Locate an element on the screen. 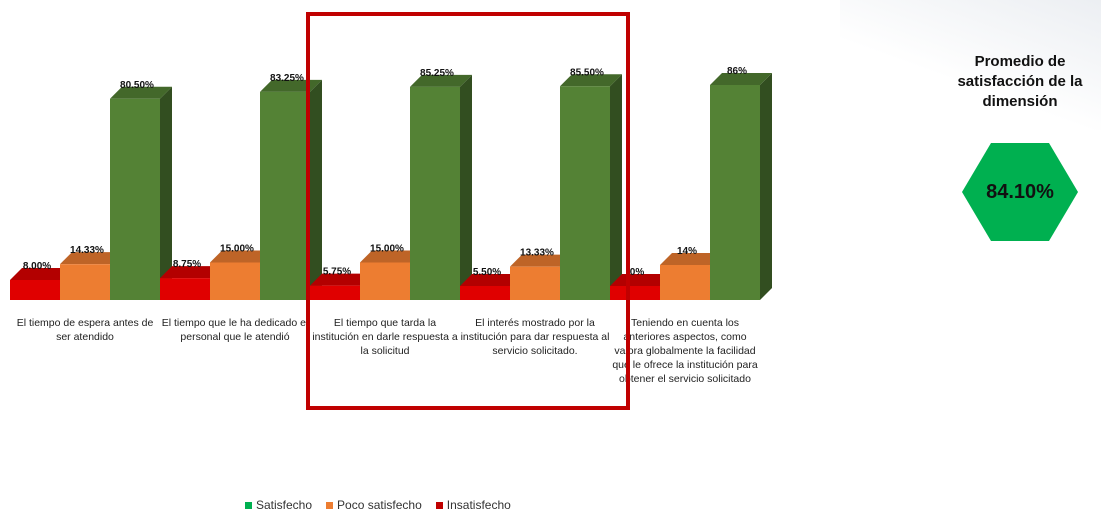 The width and height of the screenshot is (1101, 518). legend-item-satisfecho: Satisfecho is located at coordinates (278, 505).